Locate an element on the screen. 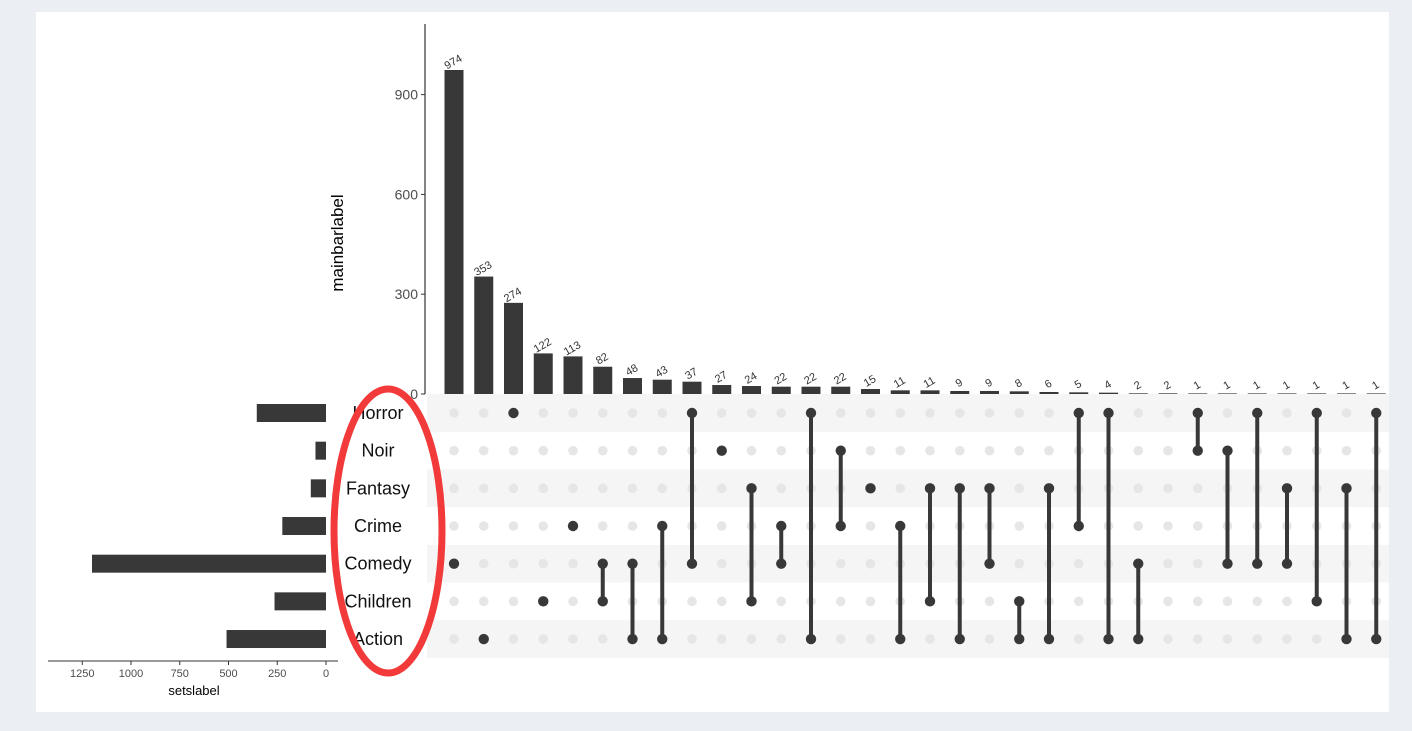 Image resolution: width=1412 pixels, height=731 pixels. set-axis-tick-label: 1250 is located at coordinates (82, 674).